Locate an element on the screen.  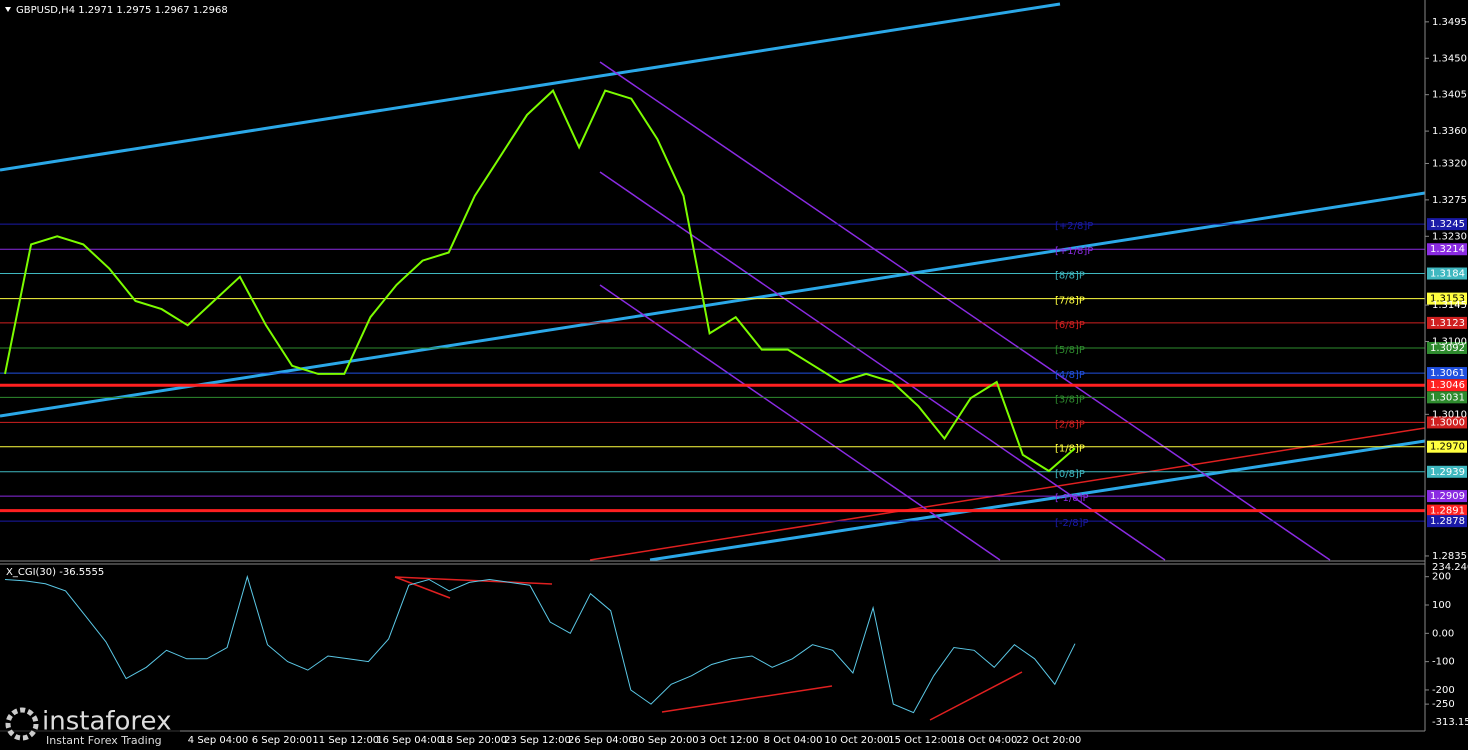
level-price: 1.3184 is located at coordinates (1447, 274).